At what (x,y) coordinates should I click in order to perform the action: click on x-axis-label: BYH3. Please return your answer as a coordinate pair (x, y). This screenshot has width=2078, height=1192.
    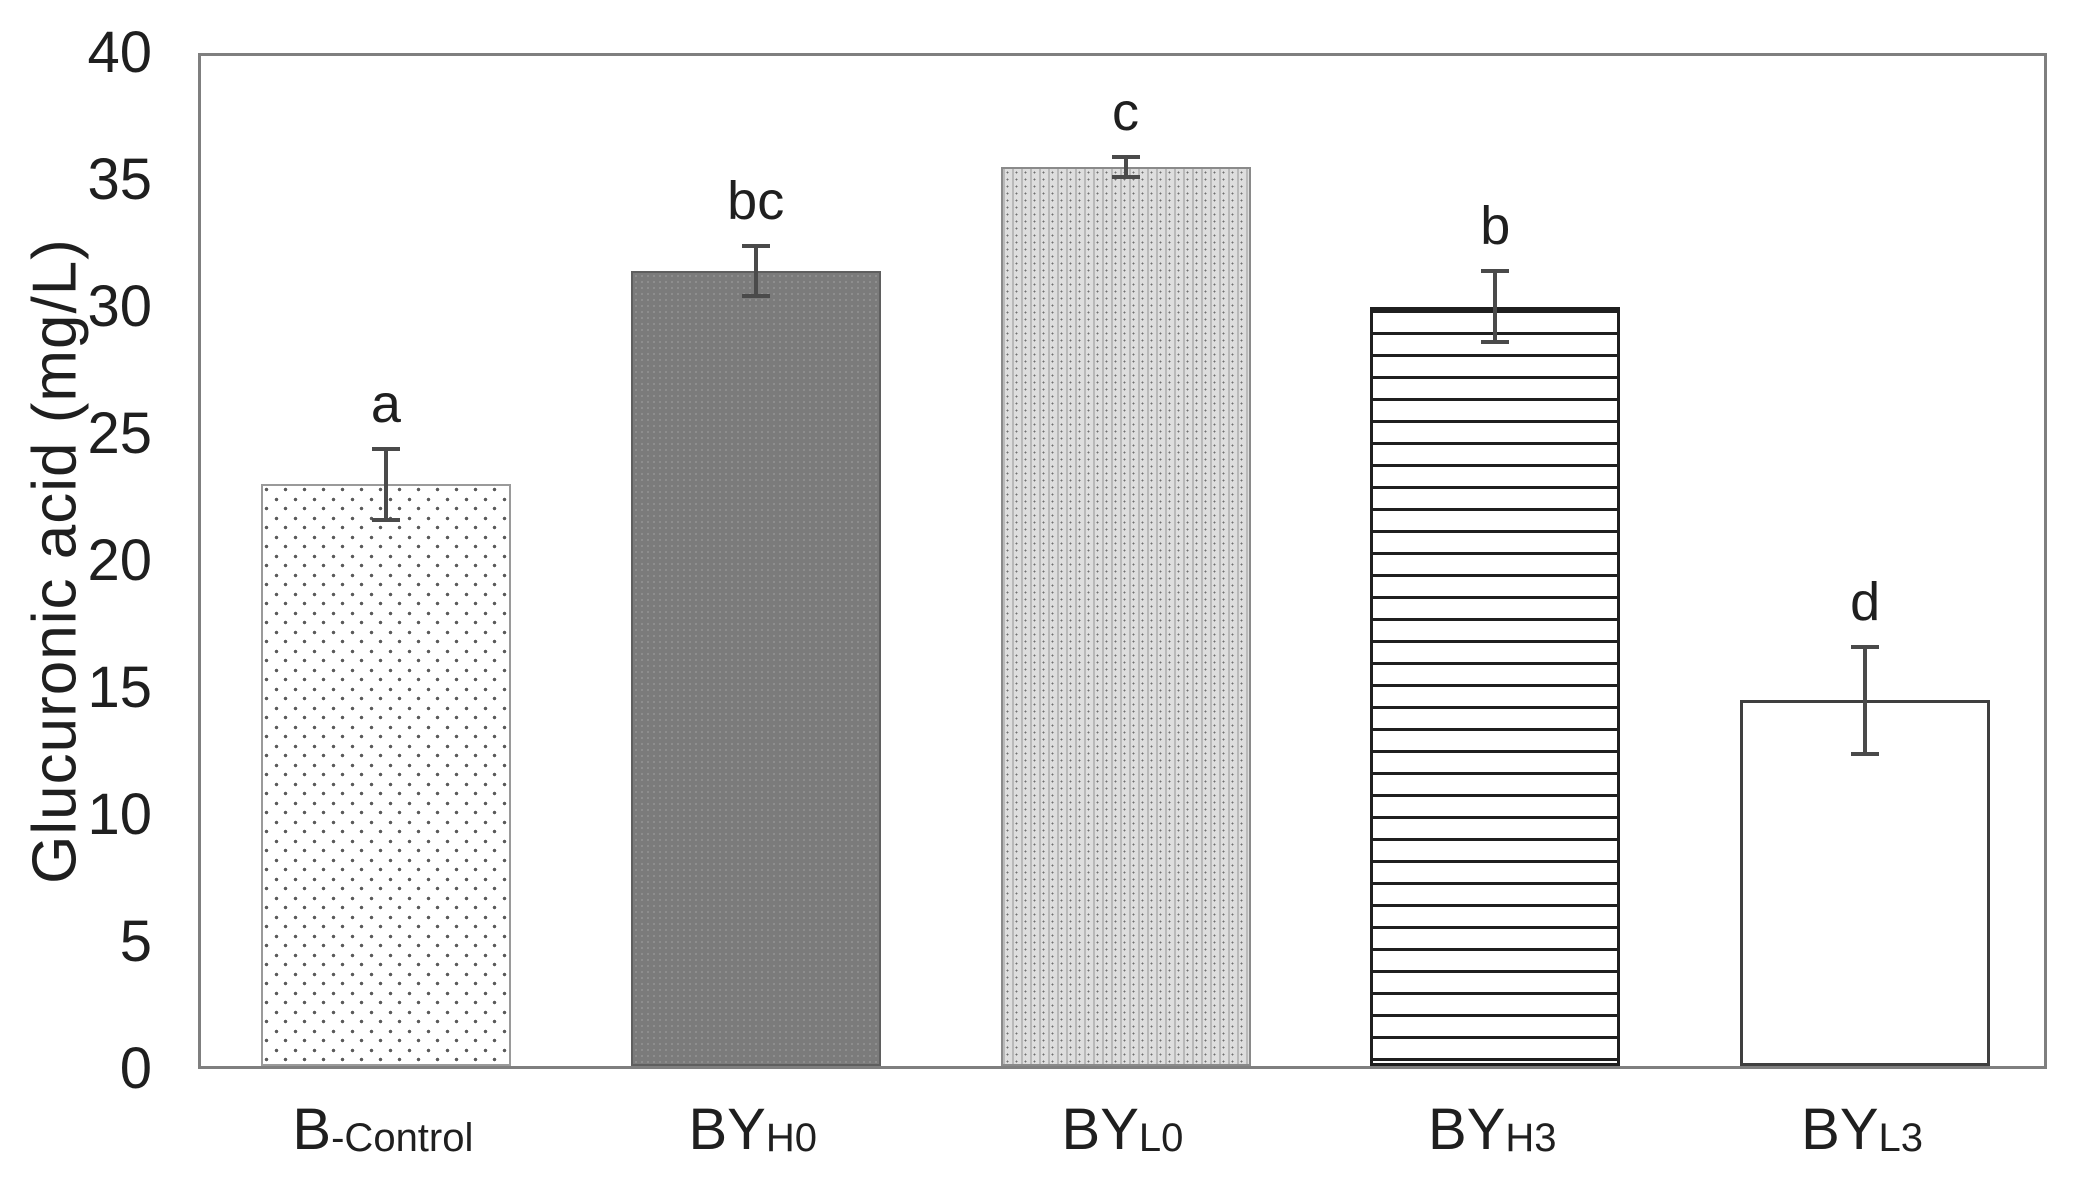
    Looking at the image, I should click on (1492, 1129).